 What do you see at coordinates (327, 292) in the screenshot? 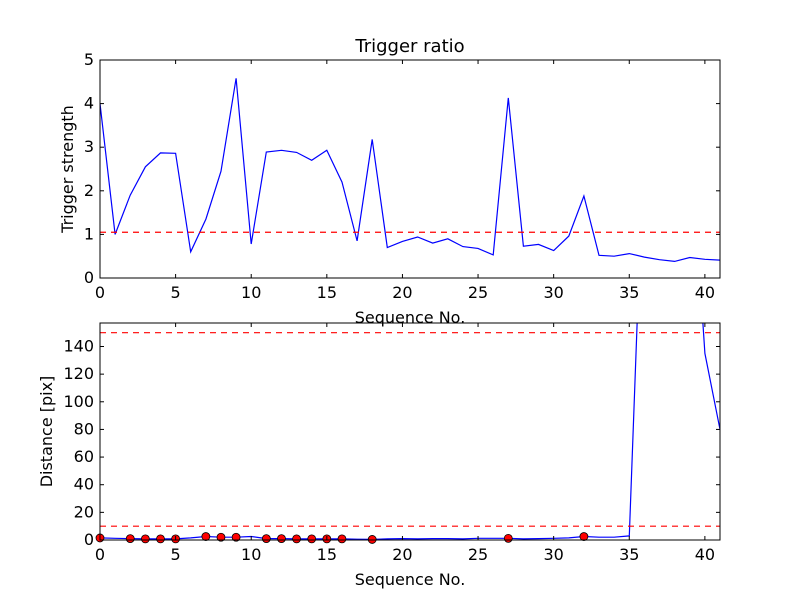
I see `chart-1-x-tick-label: 15` at bounding box center [327, 292].